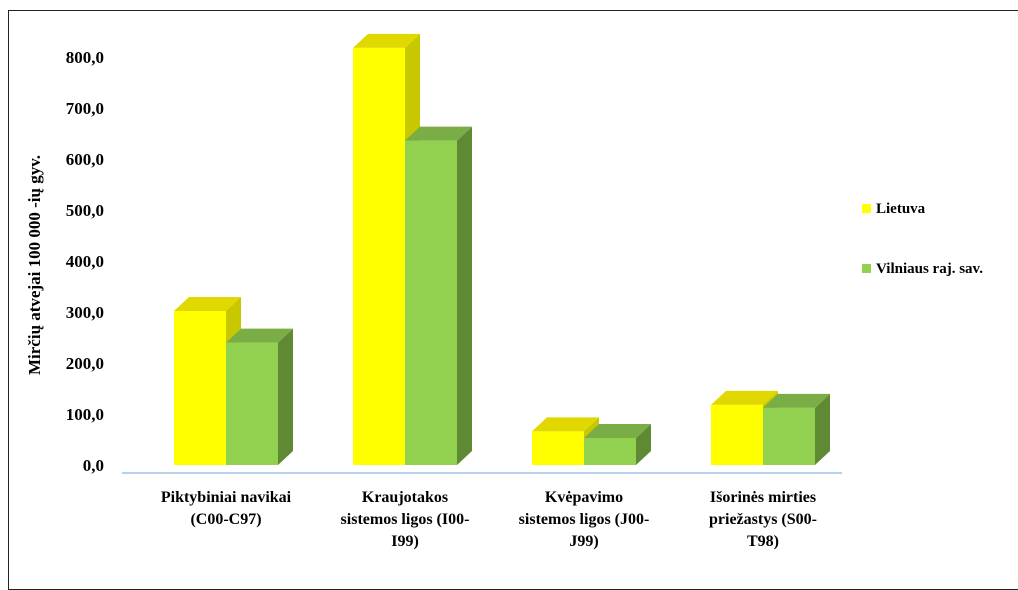 The image size is (1018, 590). I want to click on x-category-label: (C00-C97), so click(225, 519).